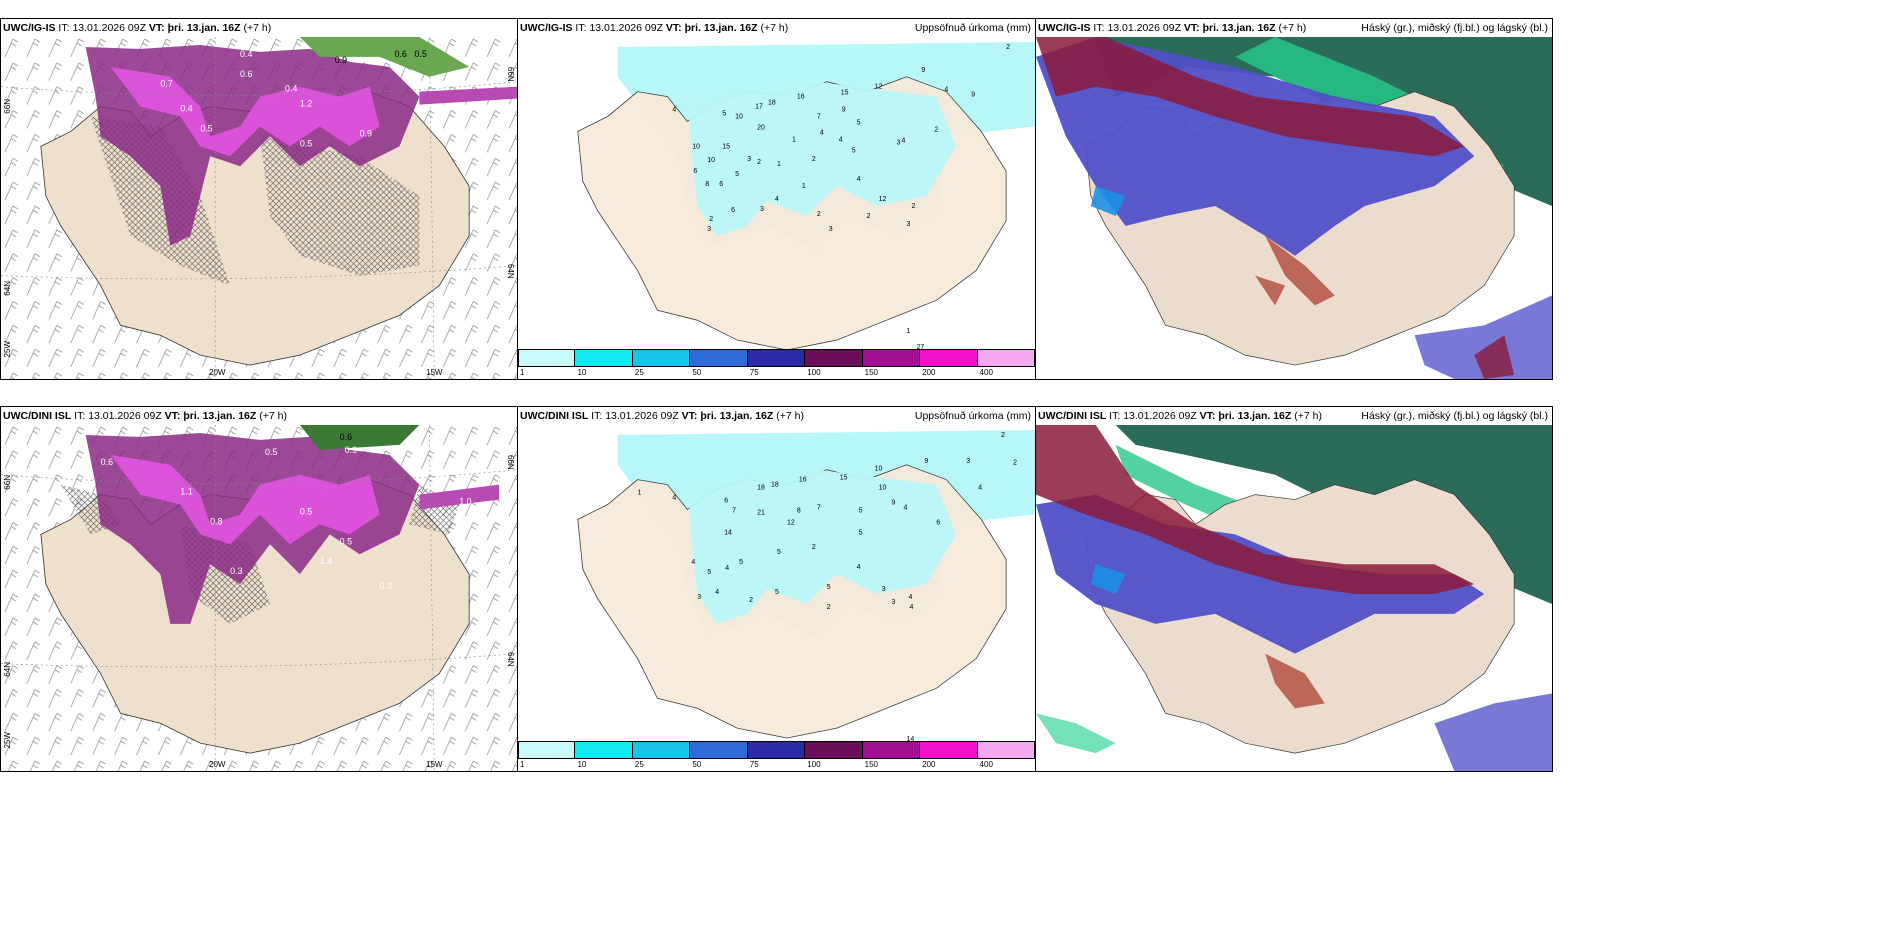  What do you see at coordinates (972, 416) in the screenshot?
I see `panel-title: Uppsöfnuð úrkoma (mm)` at bounding box center [972, 416].